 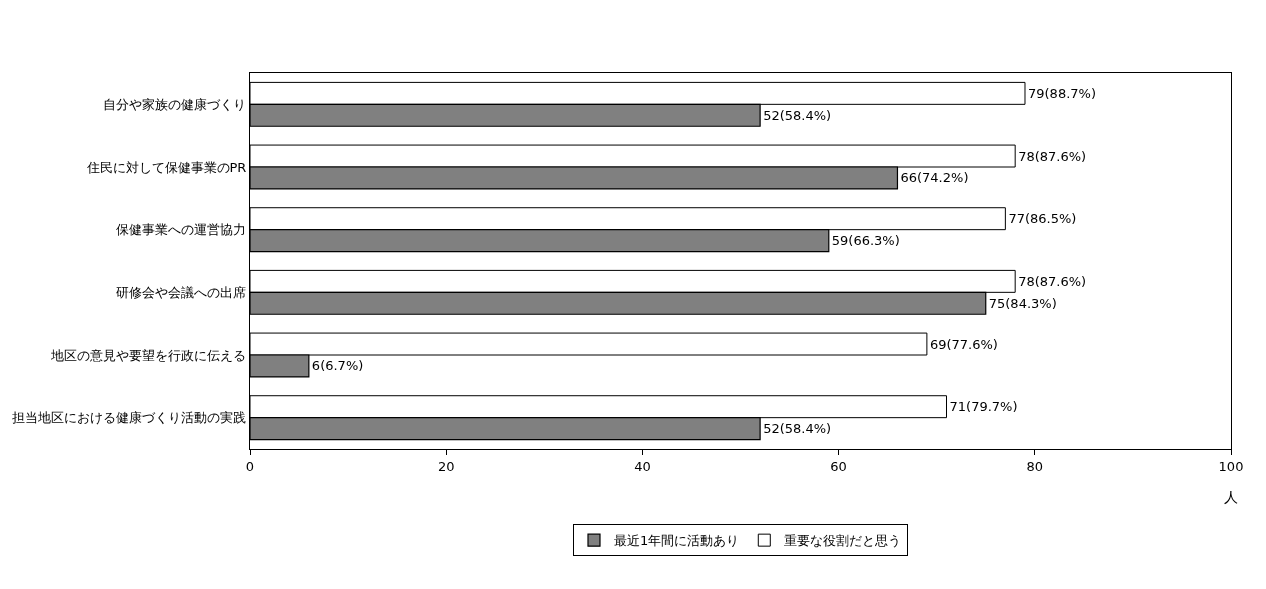 What do you see at coordinates (1035, 466) in the screenshot?
I see `x-tick-label: 80` at bounding box center [1035, 466].